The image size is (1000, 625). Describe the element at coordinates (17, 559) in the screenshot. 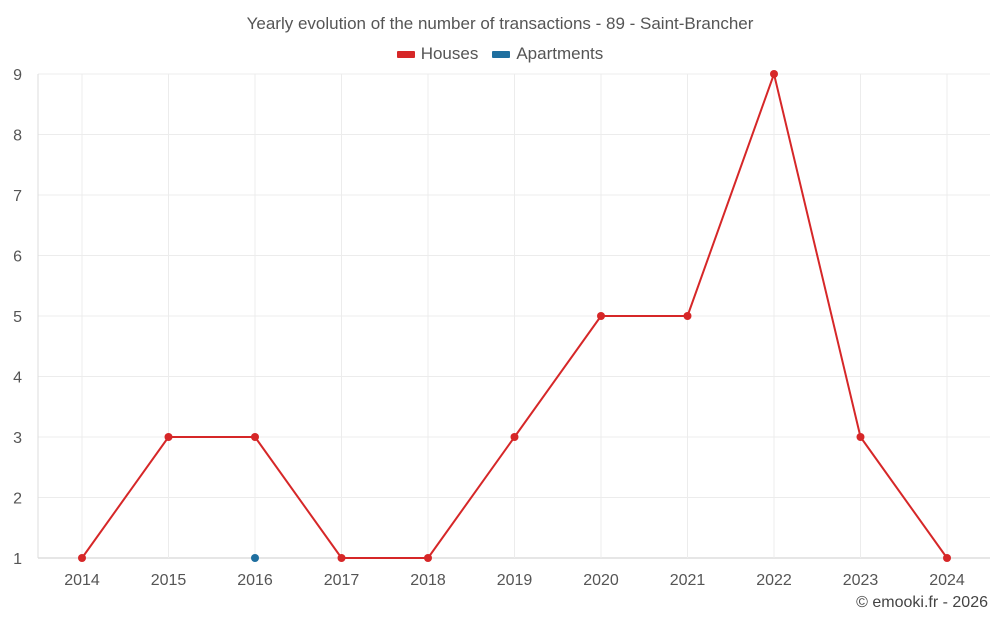

I see `y-tick-label: 1` at that location.